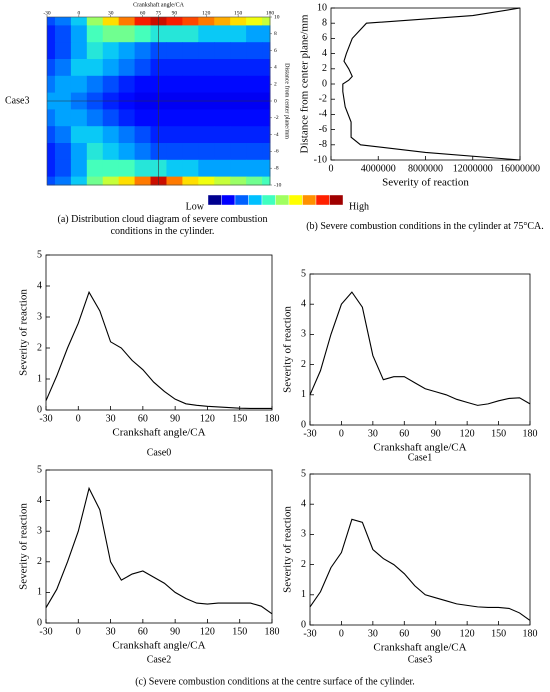  What do you see at coordinates (111, 13) in the screenshot?
I see `x-tick-label: 30` at bounding box center [111, 13].